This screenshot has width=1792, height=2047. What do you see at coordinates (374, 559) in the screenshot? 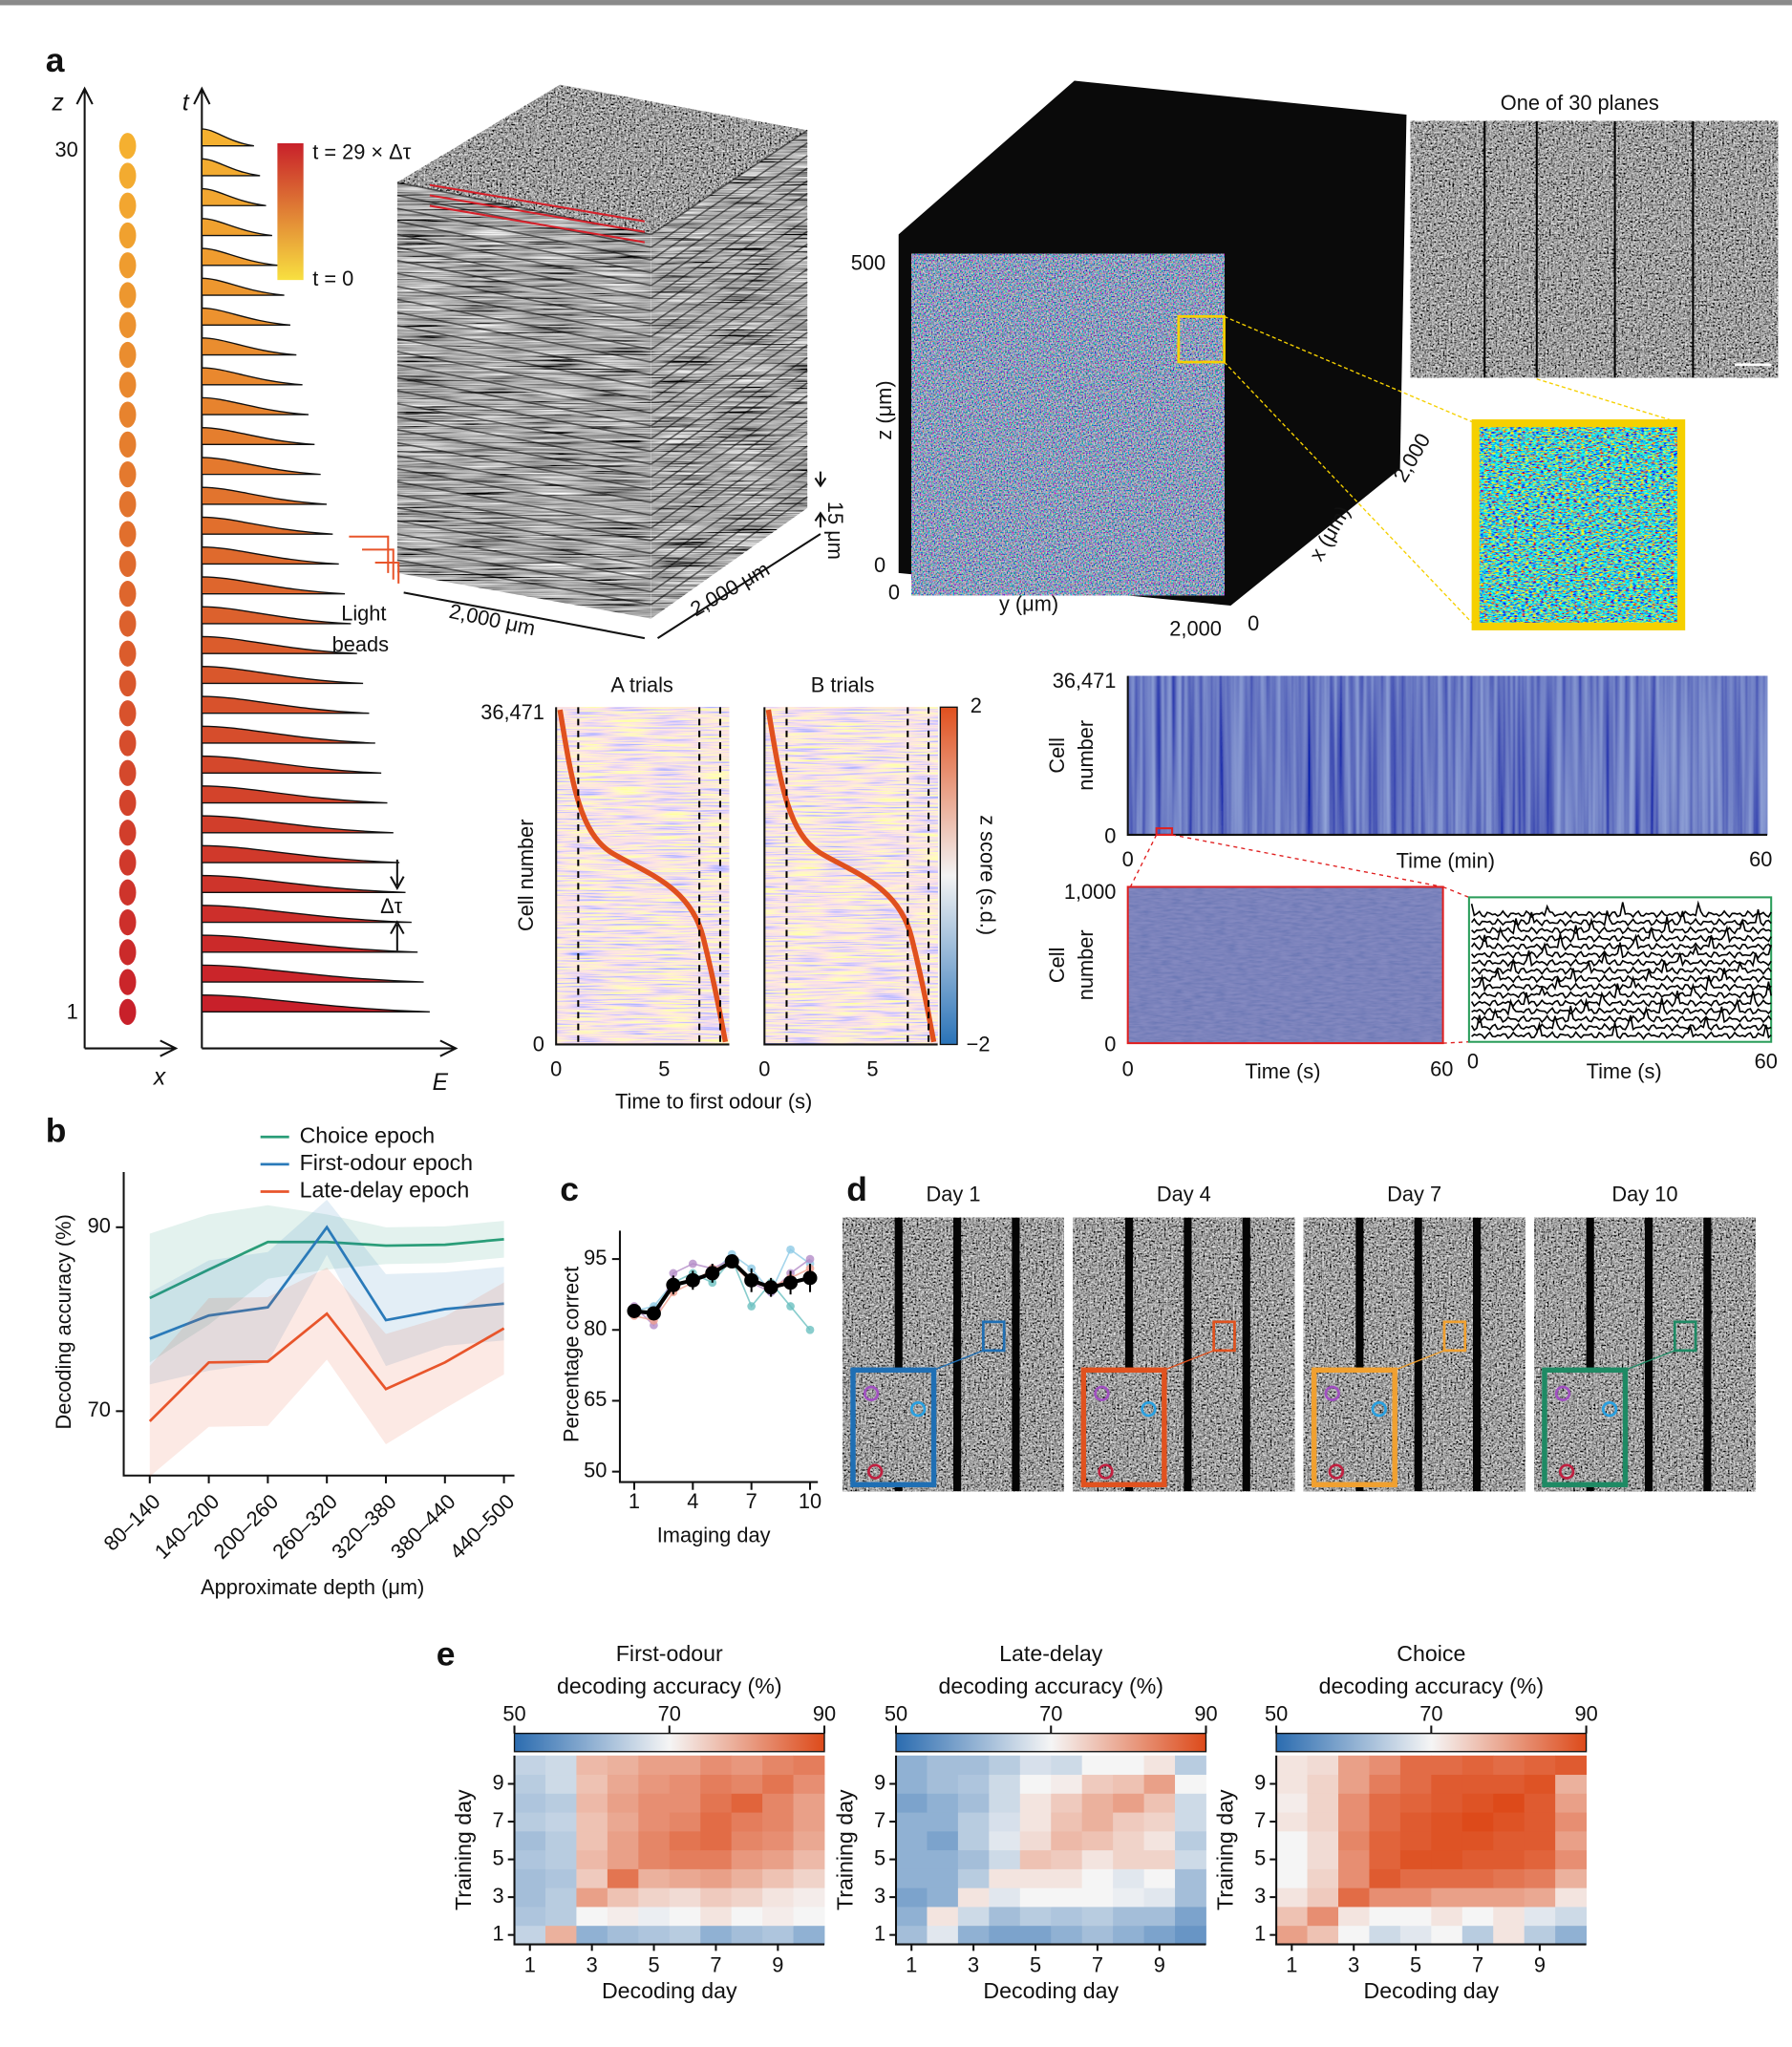
I see `bracket` at bounding box center [374, 559].